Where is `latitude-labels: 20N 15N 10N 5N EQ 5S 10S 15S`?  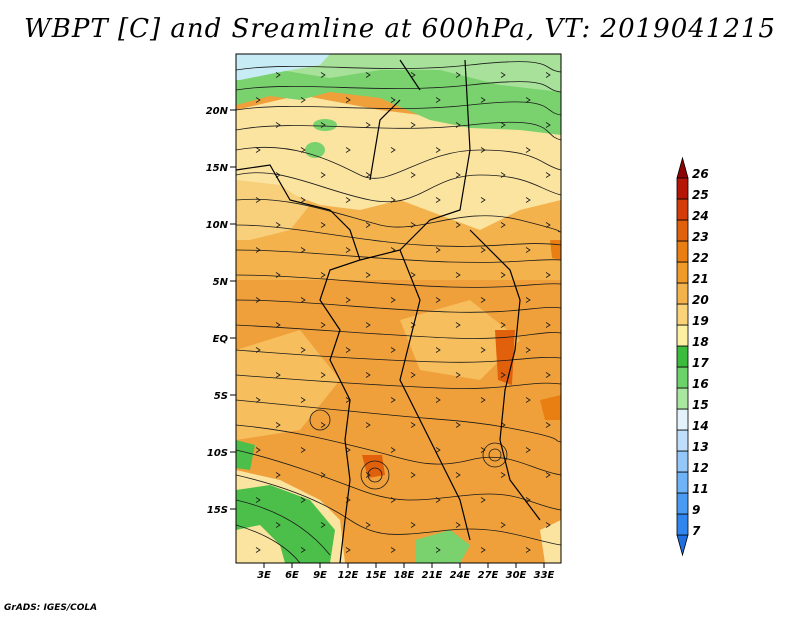 latitude-labels: 20N 15N 10N 5N EQ 5S 10S 15S is located at coordinates (217, 311).